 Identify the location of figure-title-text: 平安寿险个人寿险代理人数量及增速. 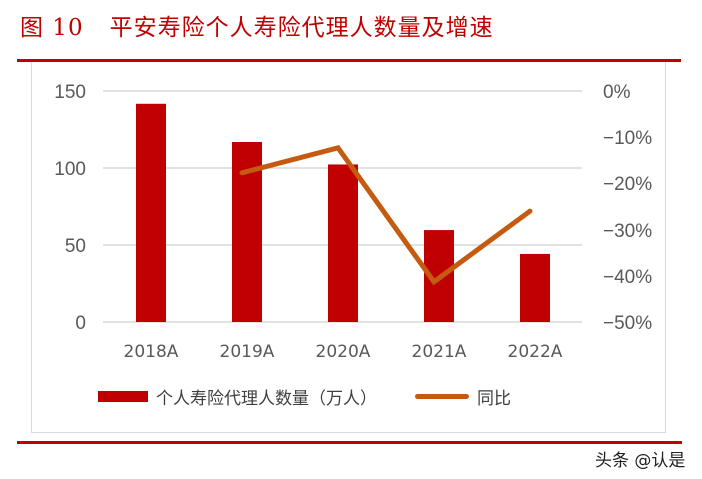
(301, 28).